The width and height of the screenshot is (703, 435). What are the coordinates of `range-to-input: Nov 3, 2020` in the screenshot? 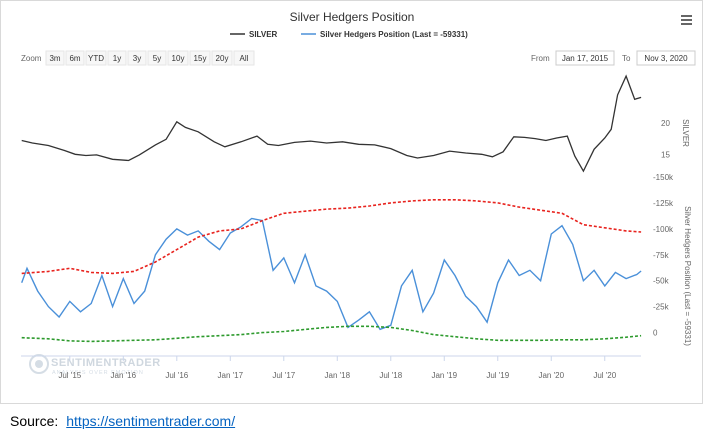 It's located at (666, 58).